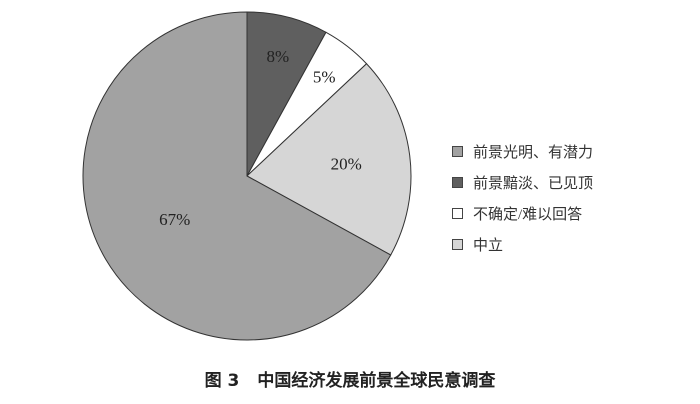 The image size is (700, 404). I want to click on legend-label: 不确定/难以回答, so click(528, 215).